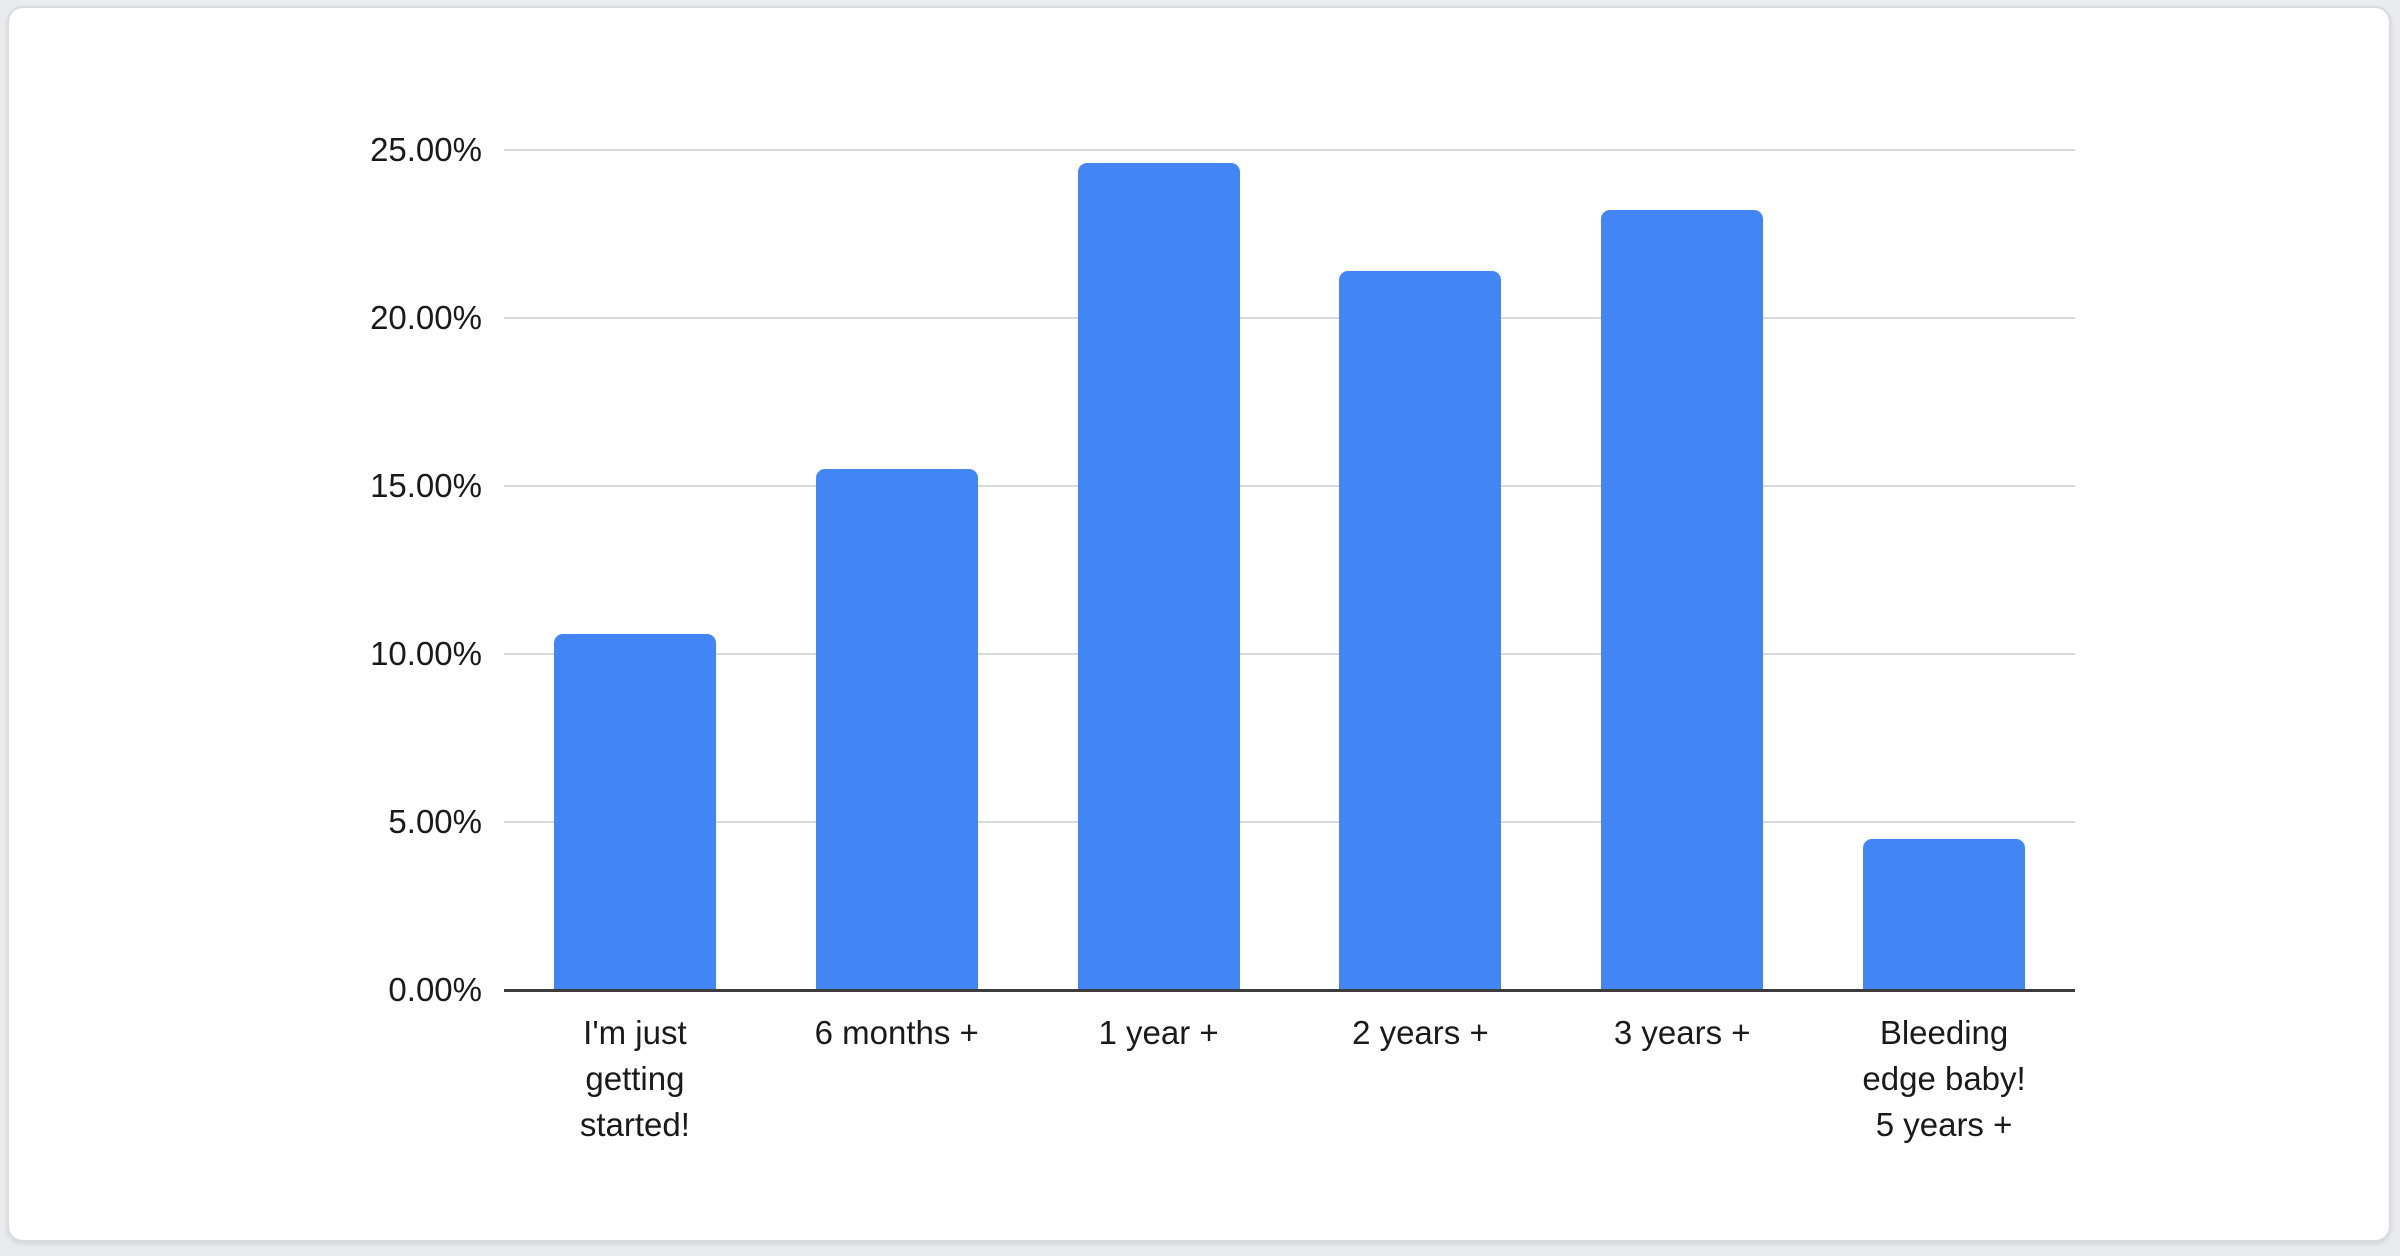 This screenshot has width=2400, height=1256. What do you see at coordinates (426, 317) in the screenshot?
I see `y-axis-label: 20.00%` at bounding box center [426, 317].